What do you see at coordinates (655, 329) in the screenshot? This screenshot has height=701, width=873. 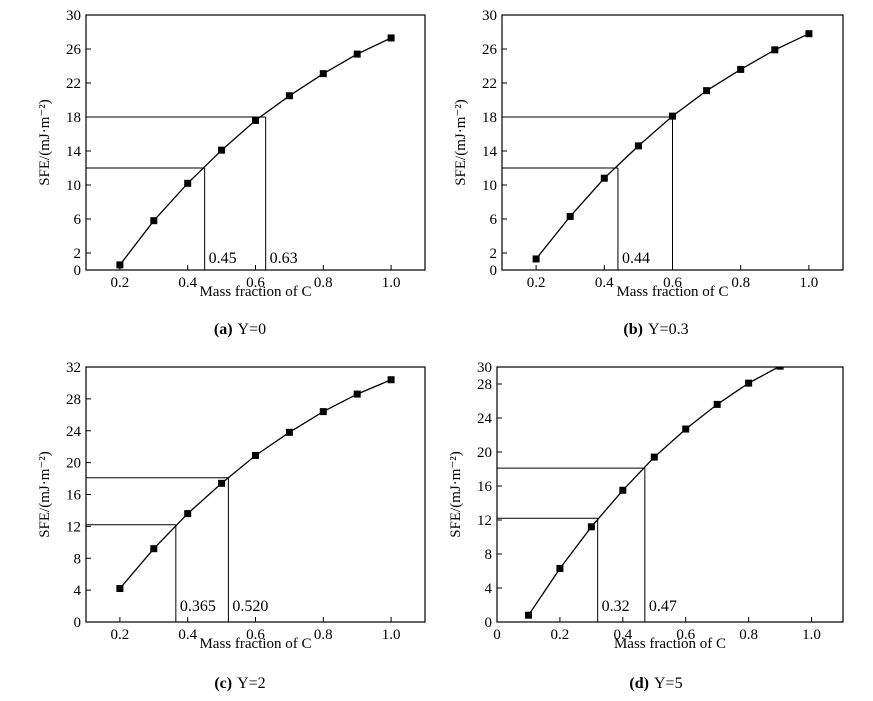 I see `panel-caption: (b) Y=0.3` at bounding box center [655, 329].